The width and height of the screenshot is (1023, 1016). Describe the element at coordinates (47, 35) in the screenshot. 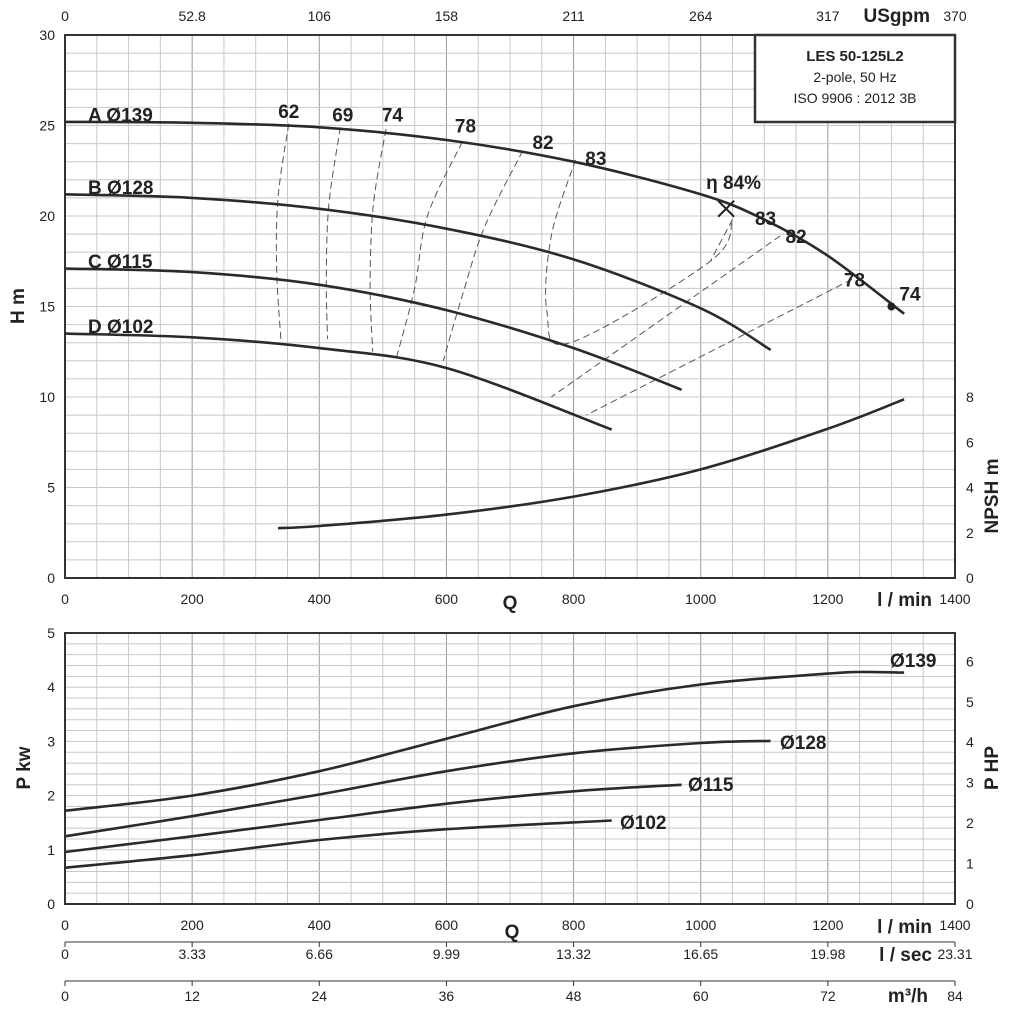

I see `head-y-tick: 30` at that location.